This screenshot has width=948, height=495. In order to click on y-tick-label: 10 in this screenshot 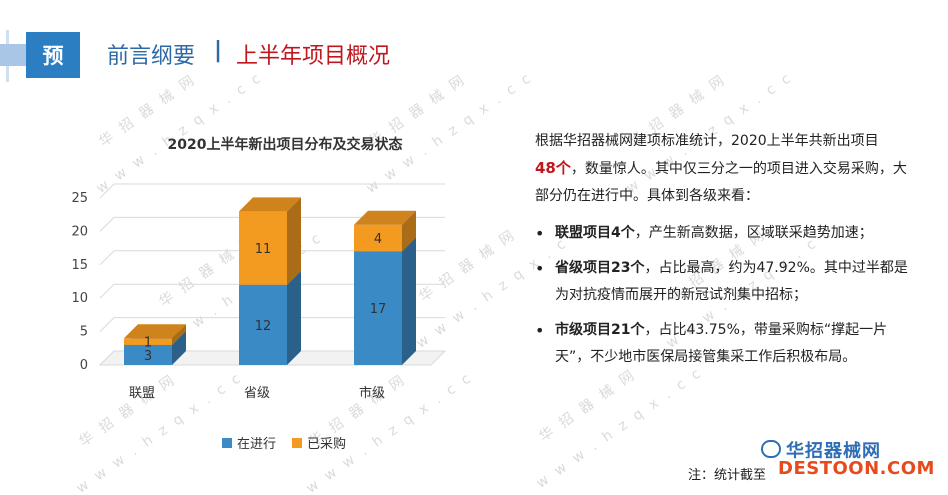, I will do `click(79, 298)`.